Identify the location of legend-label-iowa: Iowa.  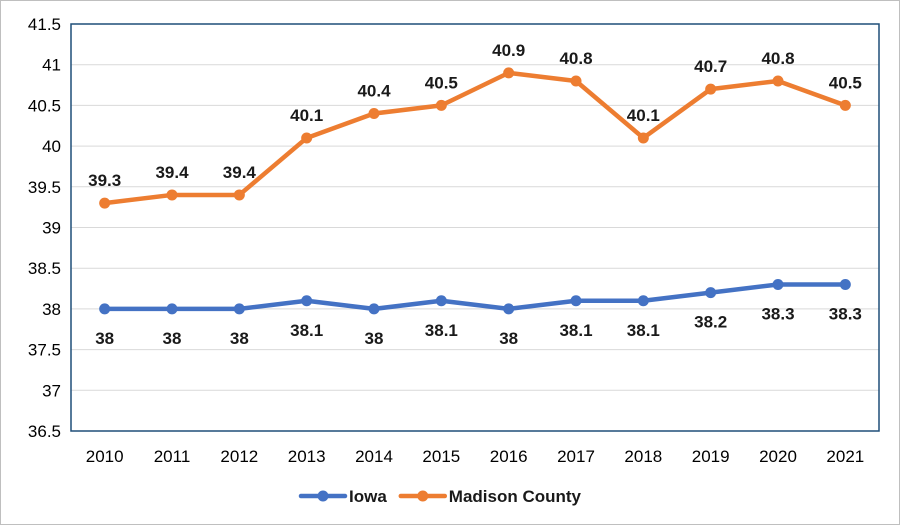
(368, 496).